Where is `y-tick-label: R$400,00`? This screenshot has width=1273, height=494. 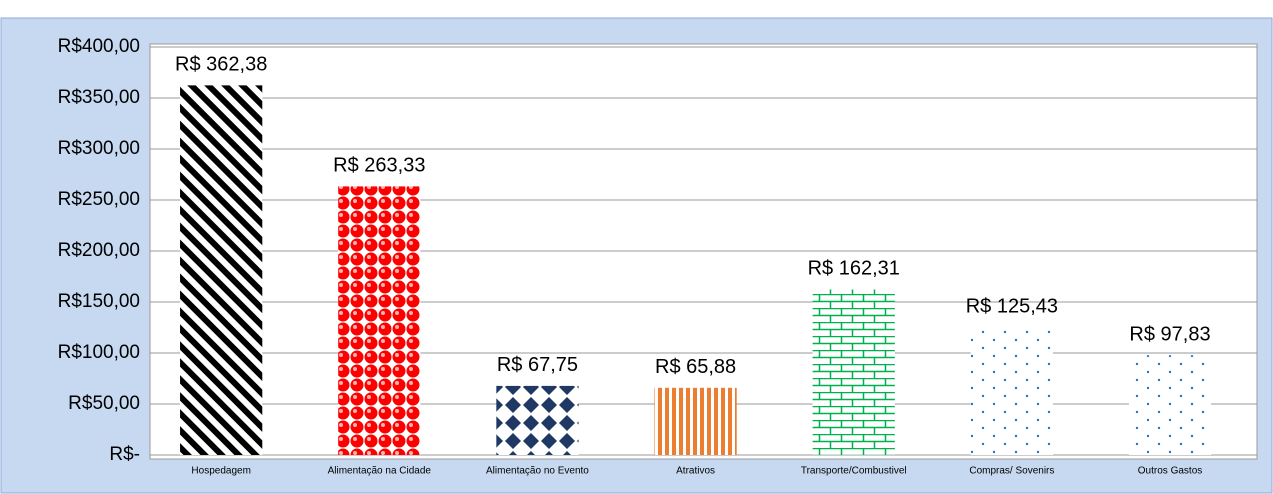
y-tick-label: R$400,00 is located at coordinates (99, 46).